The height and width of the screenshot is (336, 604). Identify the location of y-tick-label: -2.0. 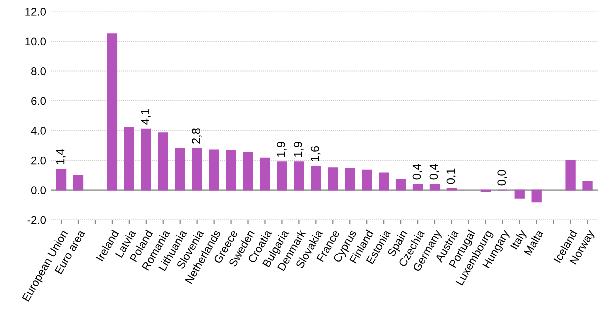
(37, 220).